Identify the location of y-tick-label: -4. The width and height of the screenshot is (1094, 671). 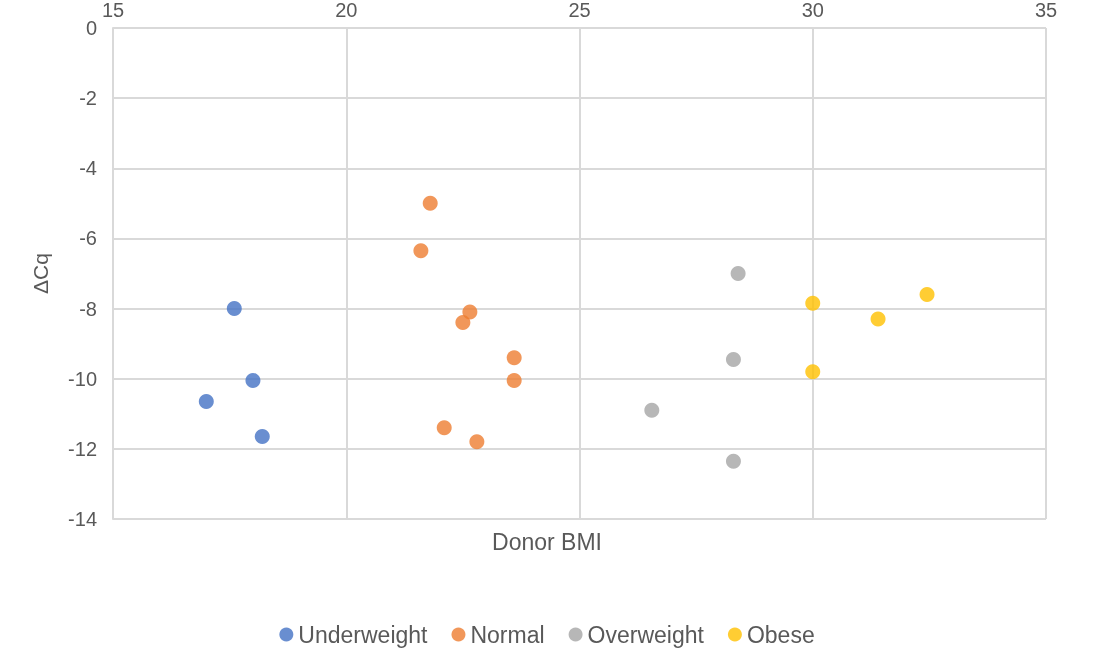
(88, 168).